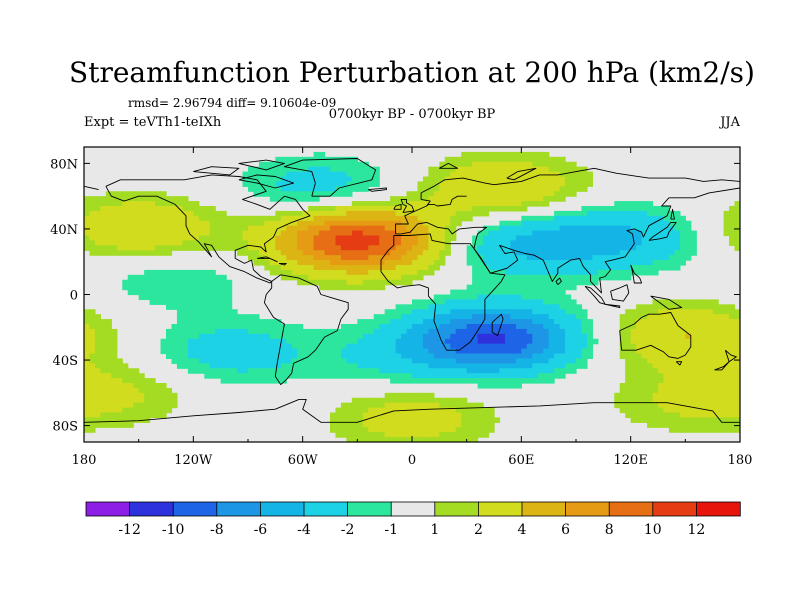 This screenshot has height=600, width=800. I want to click on colorbar-label: 2, so click(478, 530).